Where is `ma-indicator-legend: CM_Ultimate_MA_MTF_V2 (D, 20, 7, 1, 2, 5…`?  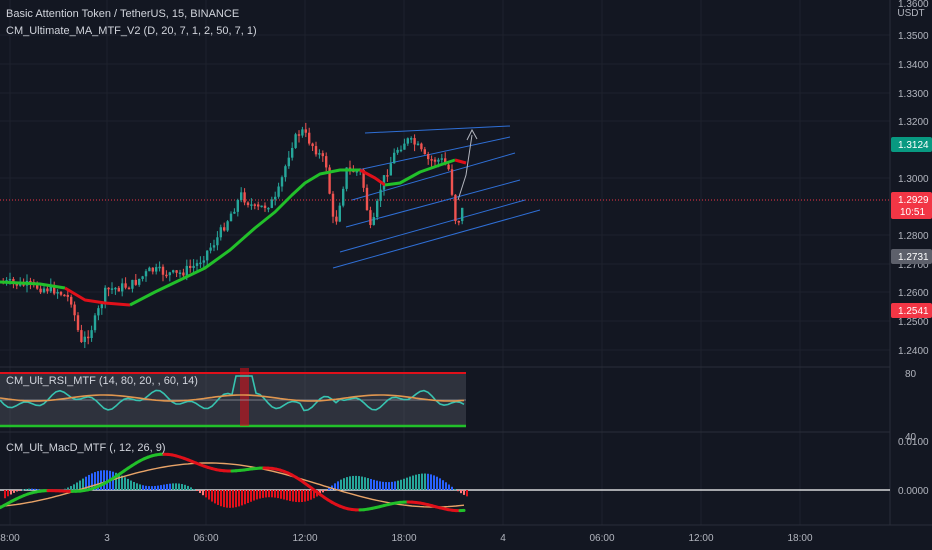
ma-indicator-legend: CM_Ultimate_MA_MTF_V2 (D, 20, 7, 1, 2, 5… is located at coordinates (131, 31).